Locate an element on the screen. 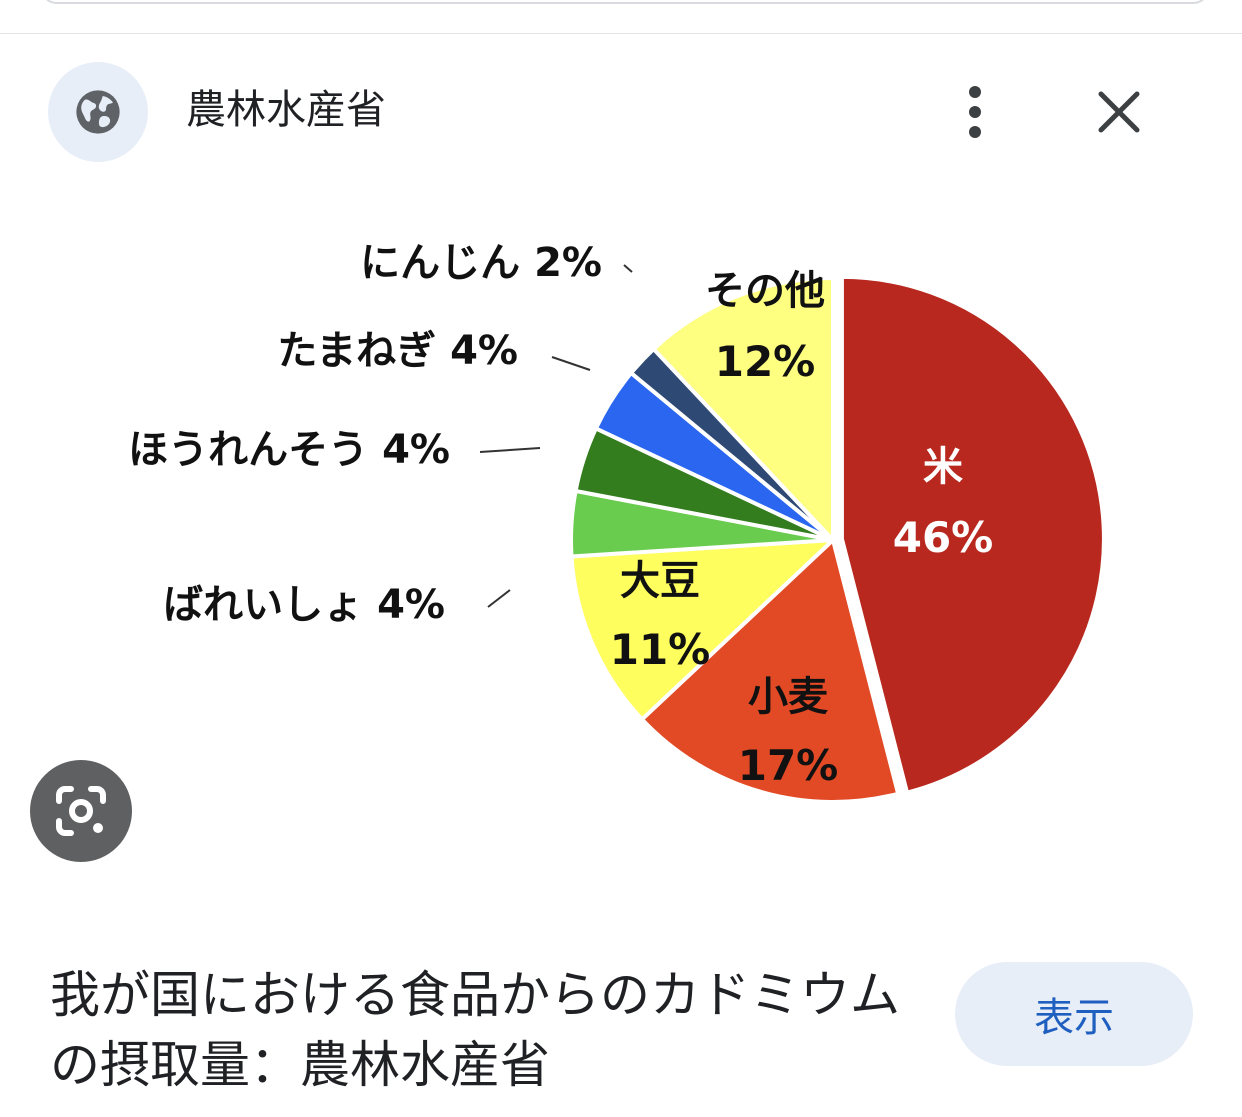  search-bar is located at coordinates (625, 2).